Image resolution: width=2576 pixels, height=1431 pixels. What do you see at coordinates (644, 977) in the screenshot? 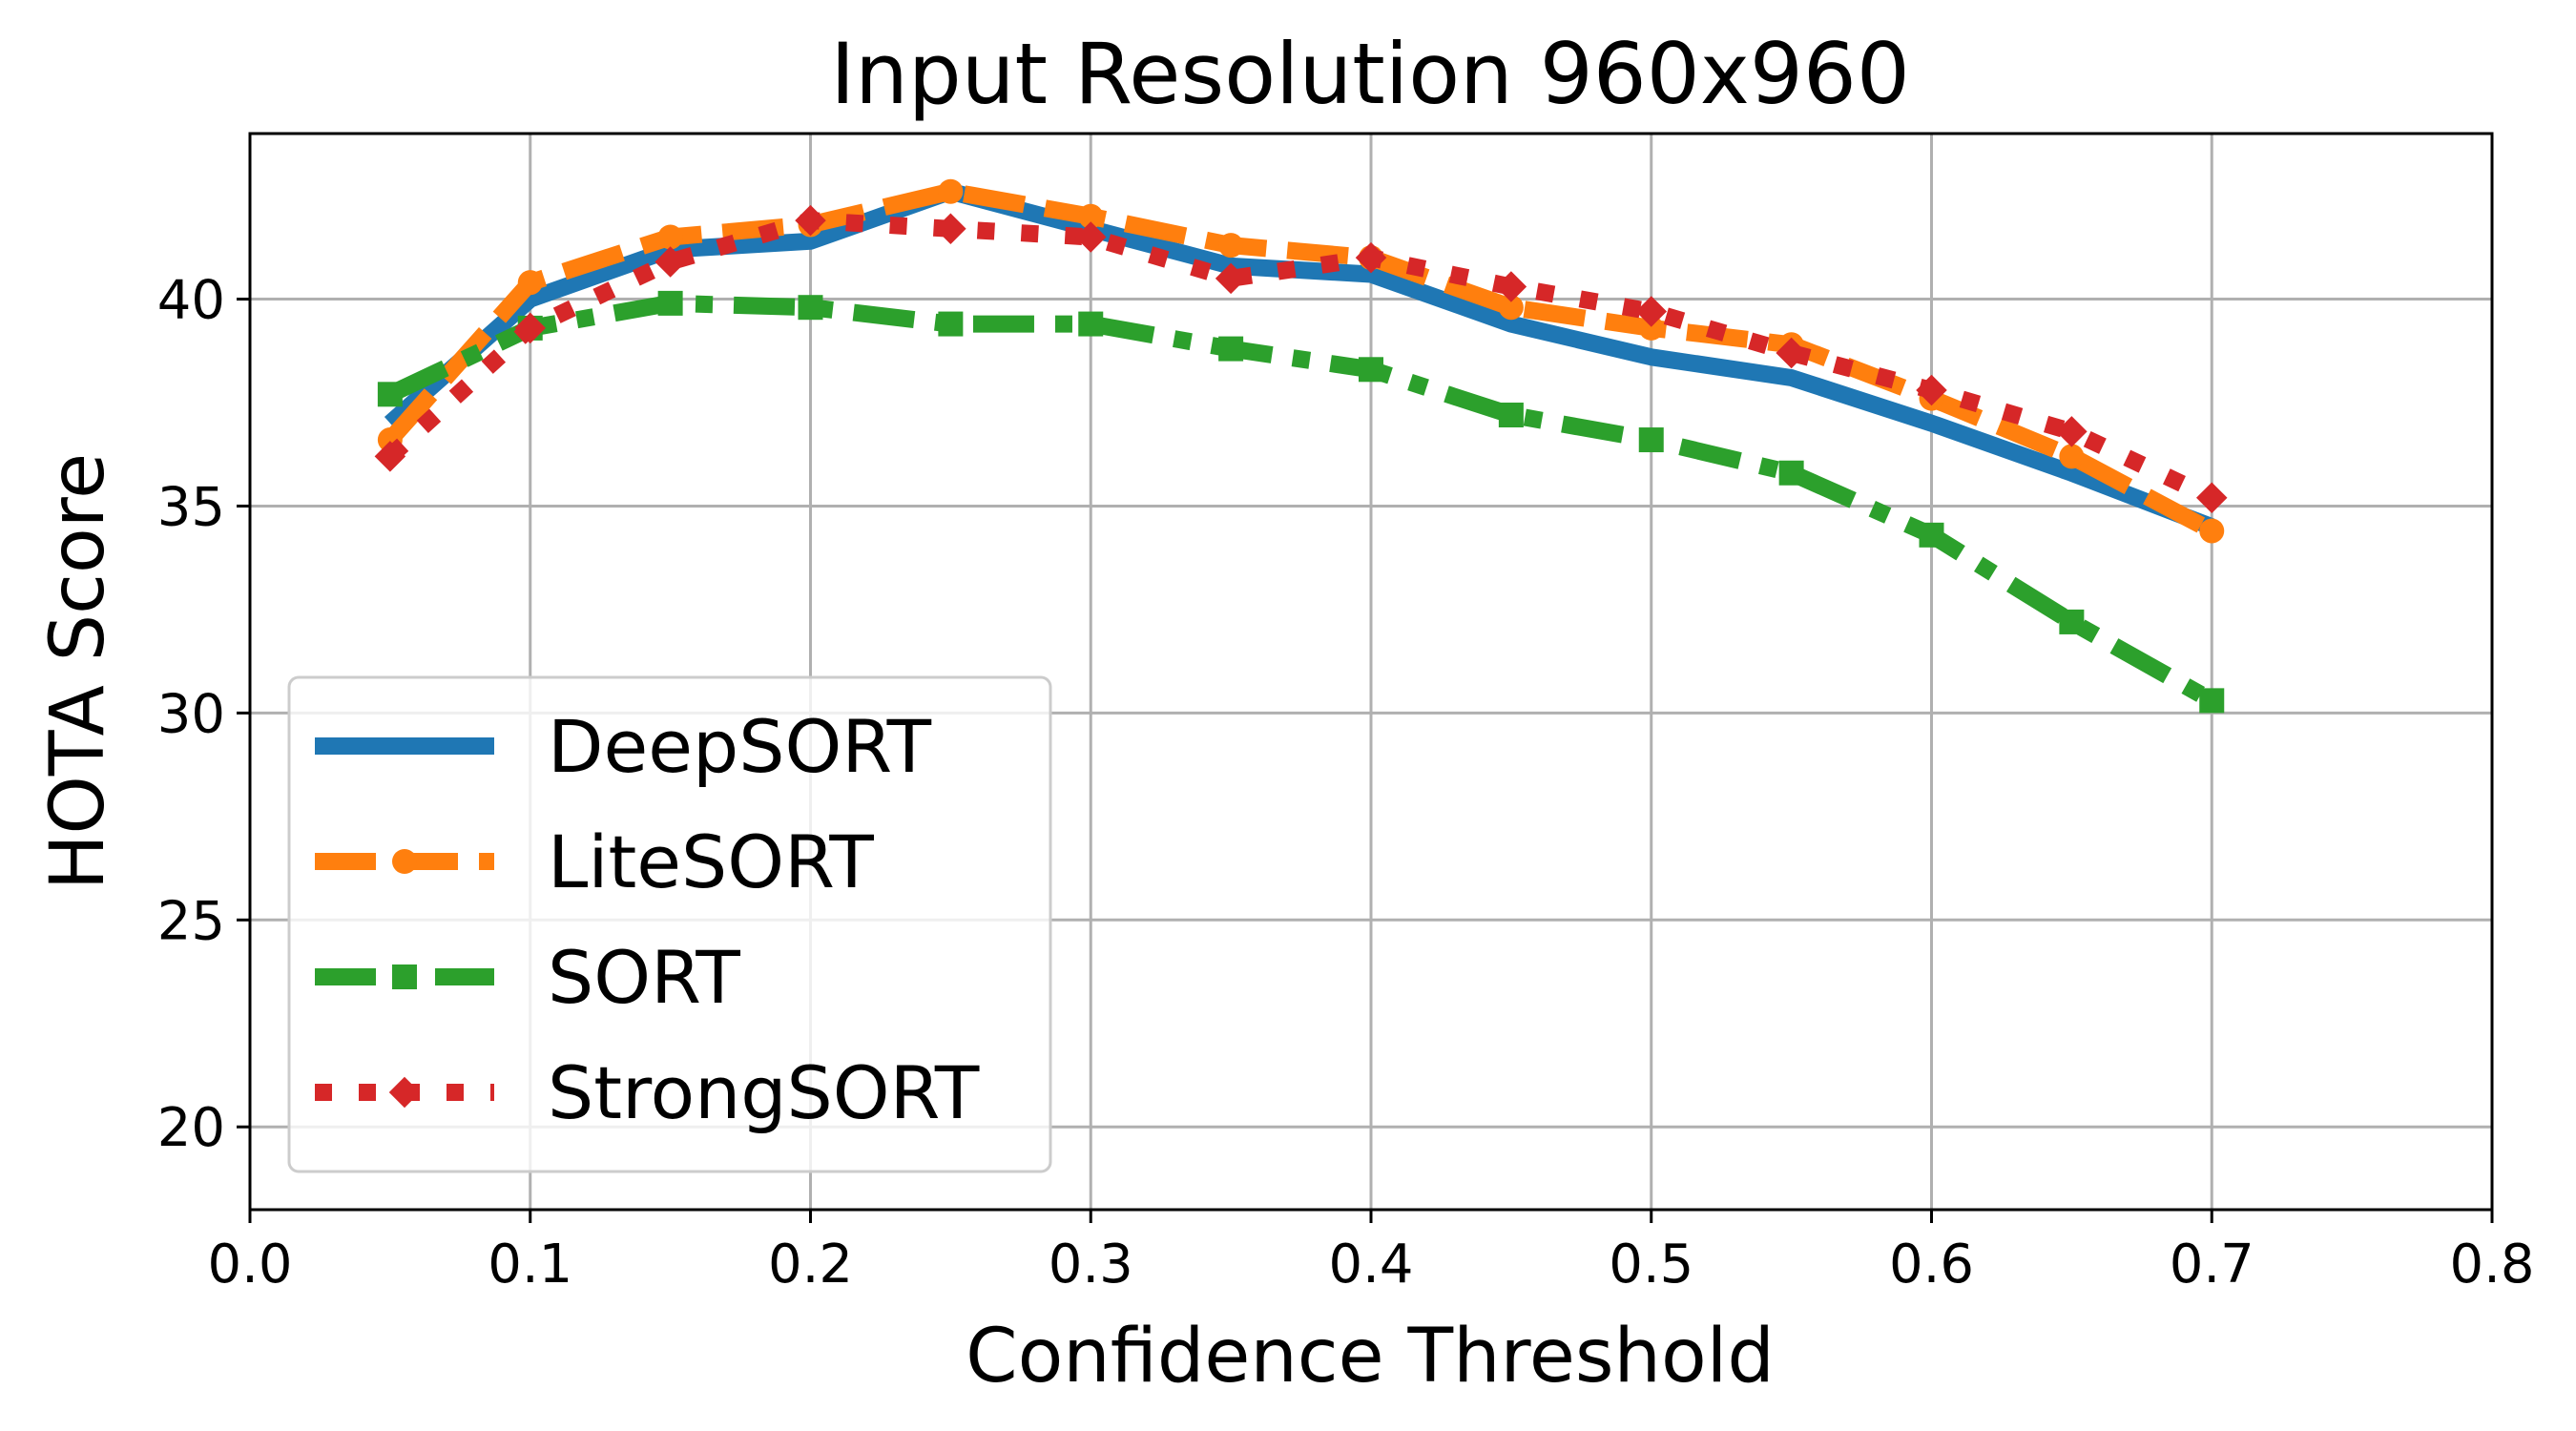
I see `legend-label: SORT` at bounding box center [644, 977].